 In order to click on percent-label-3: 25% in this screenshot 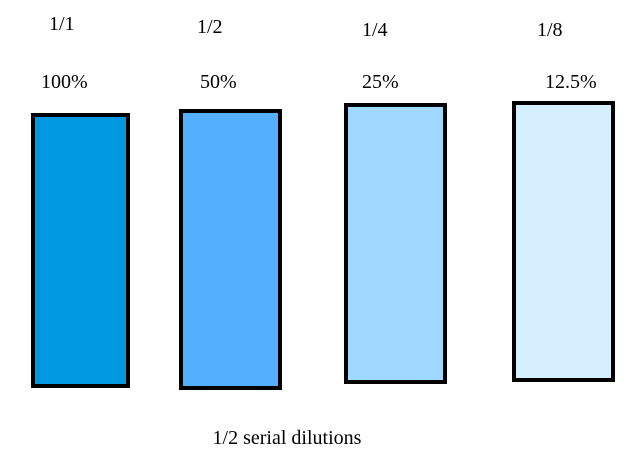, I will do `click(380, 82)`.